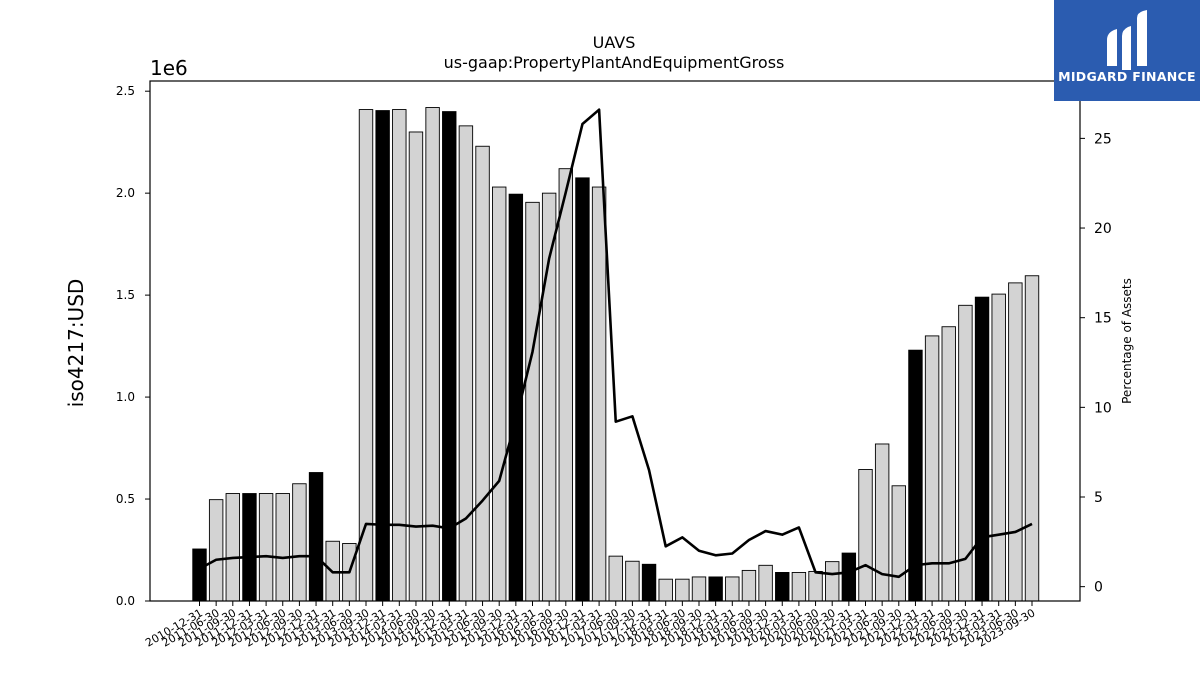 The image size is (1200, 675). I want to click on y2-tick-label: 10, so click(1103, 408).